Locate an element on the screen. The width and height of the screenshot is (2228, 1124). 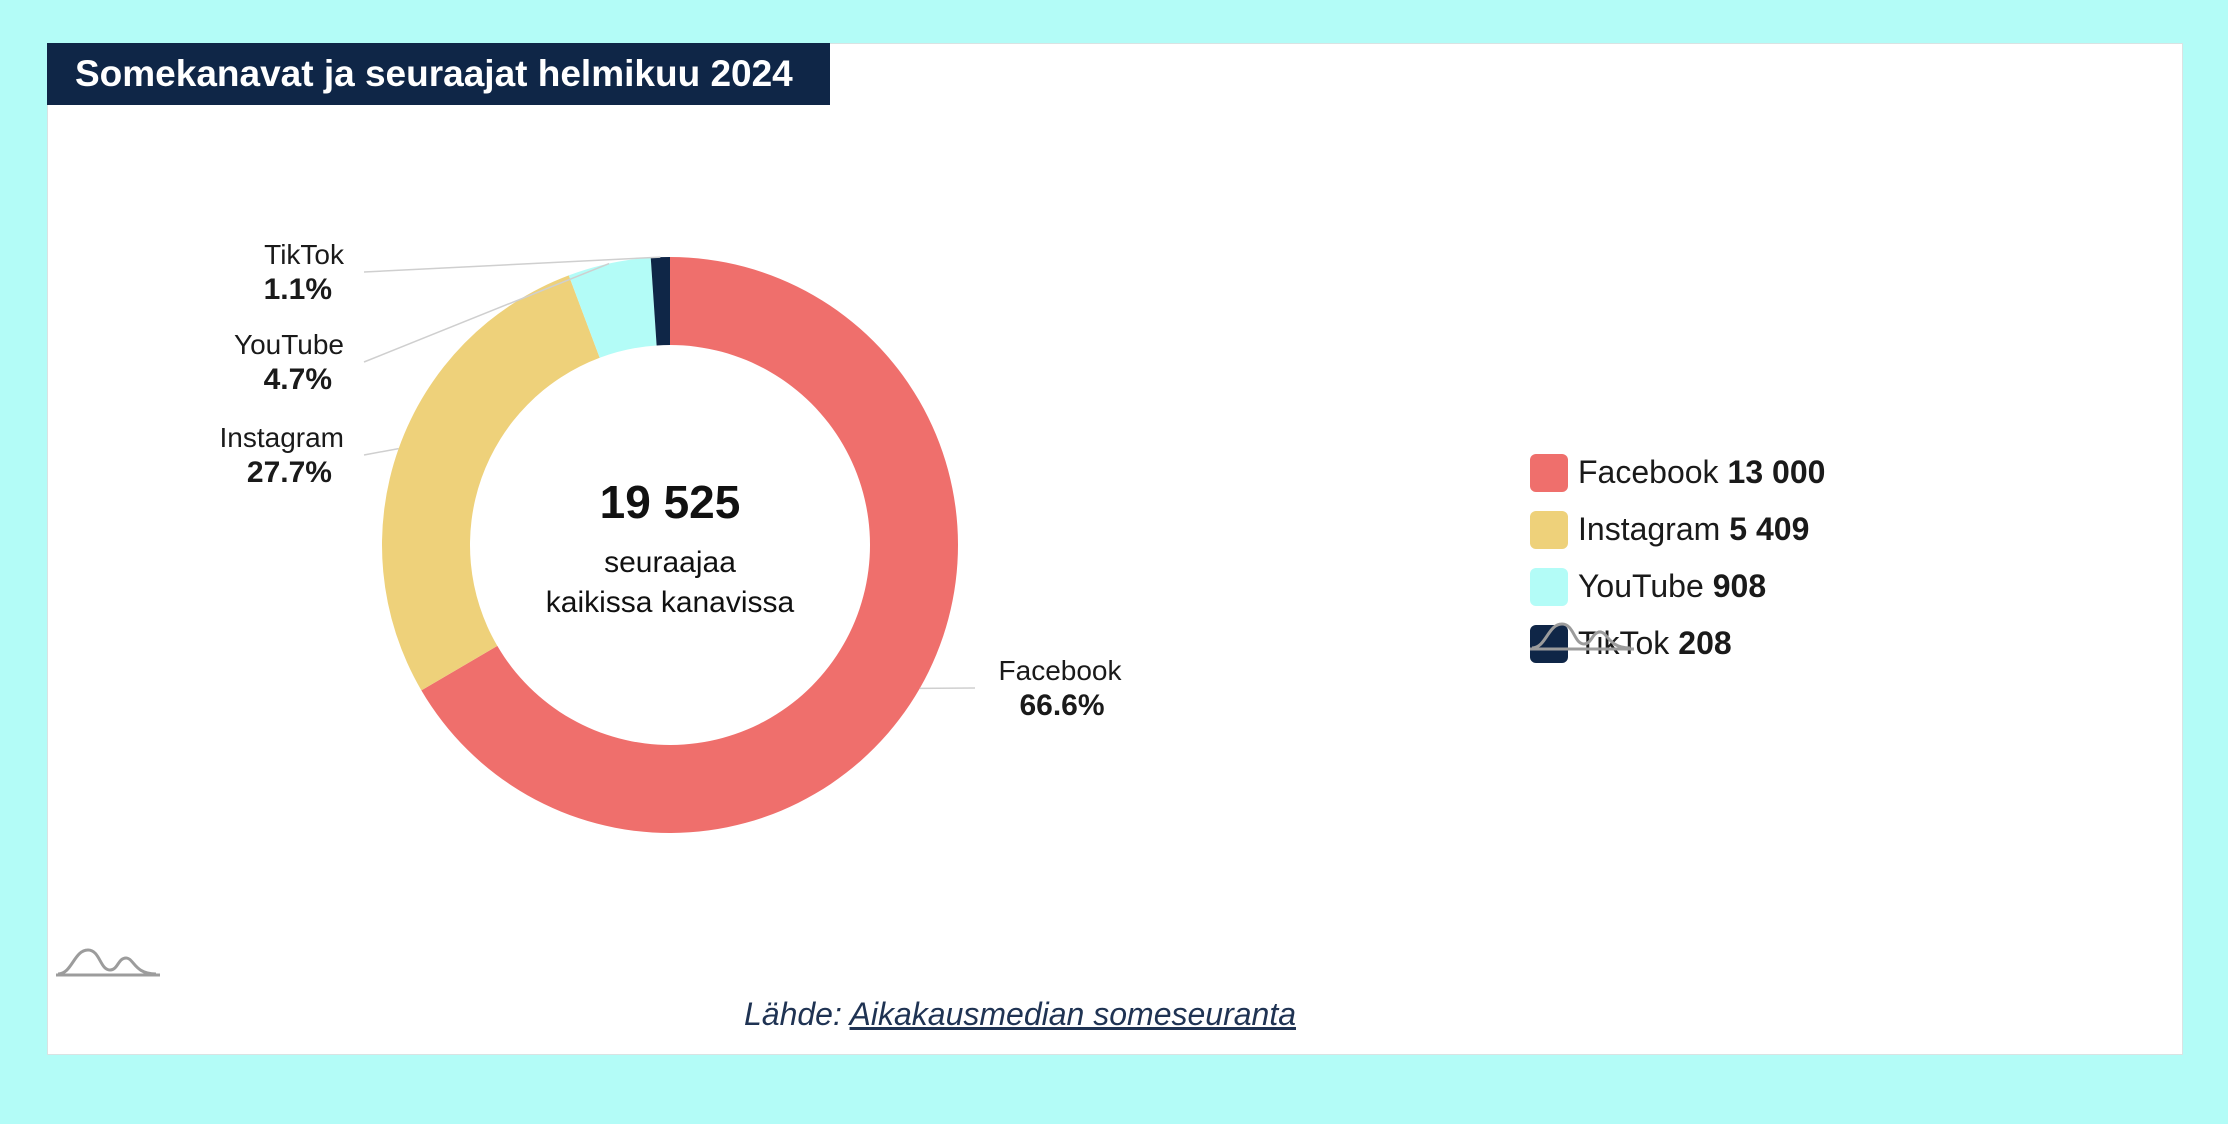
leader-line-tiktok is located at coordinates (512, 264).